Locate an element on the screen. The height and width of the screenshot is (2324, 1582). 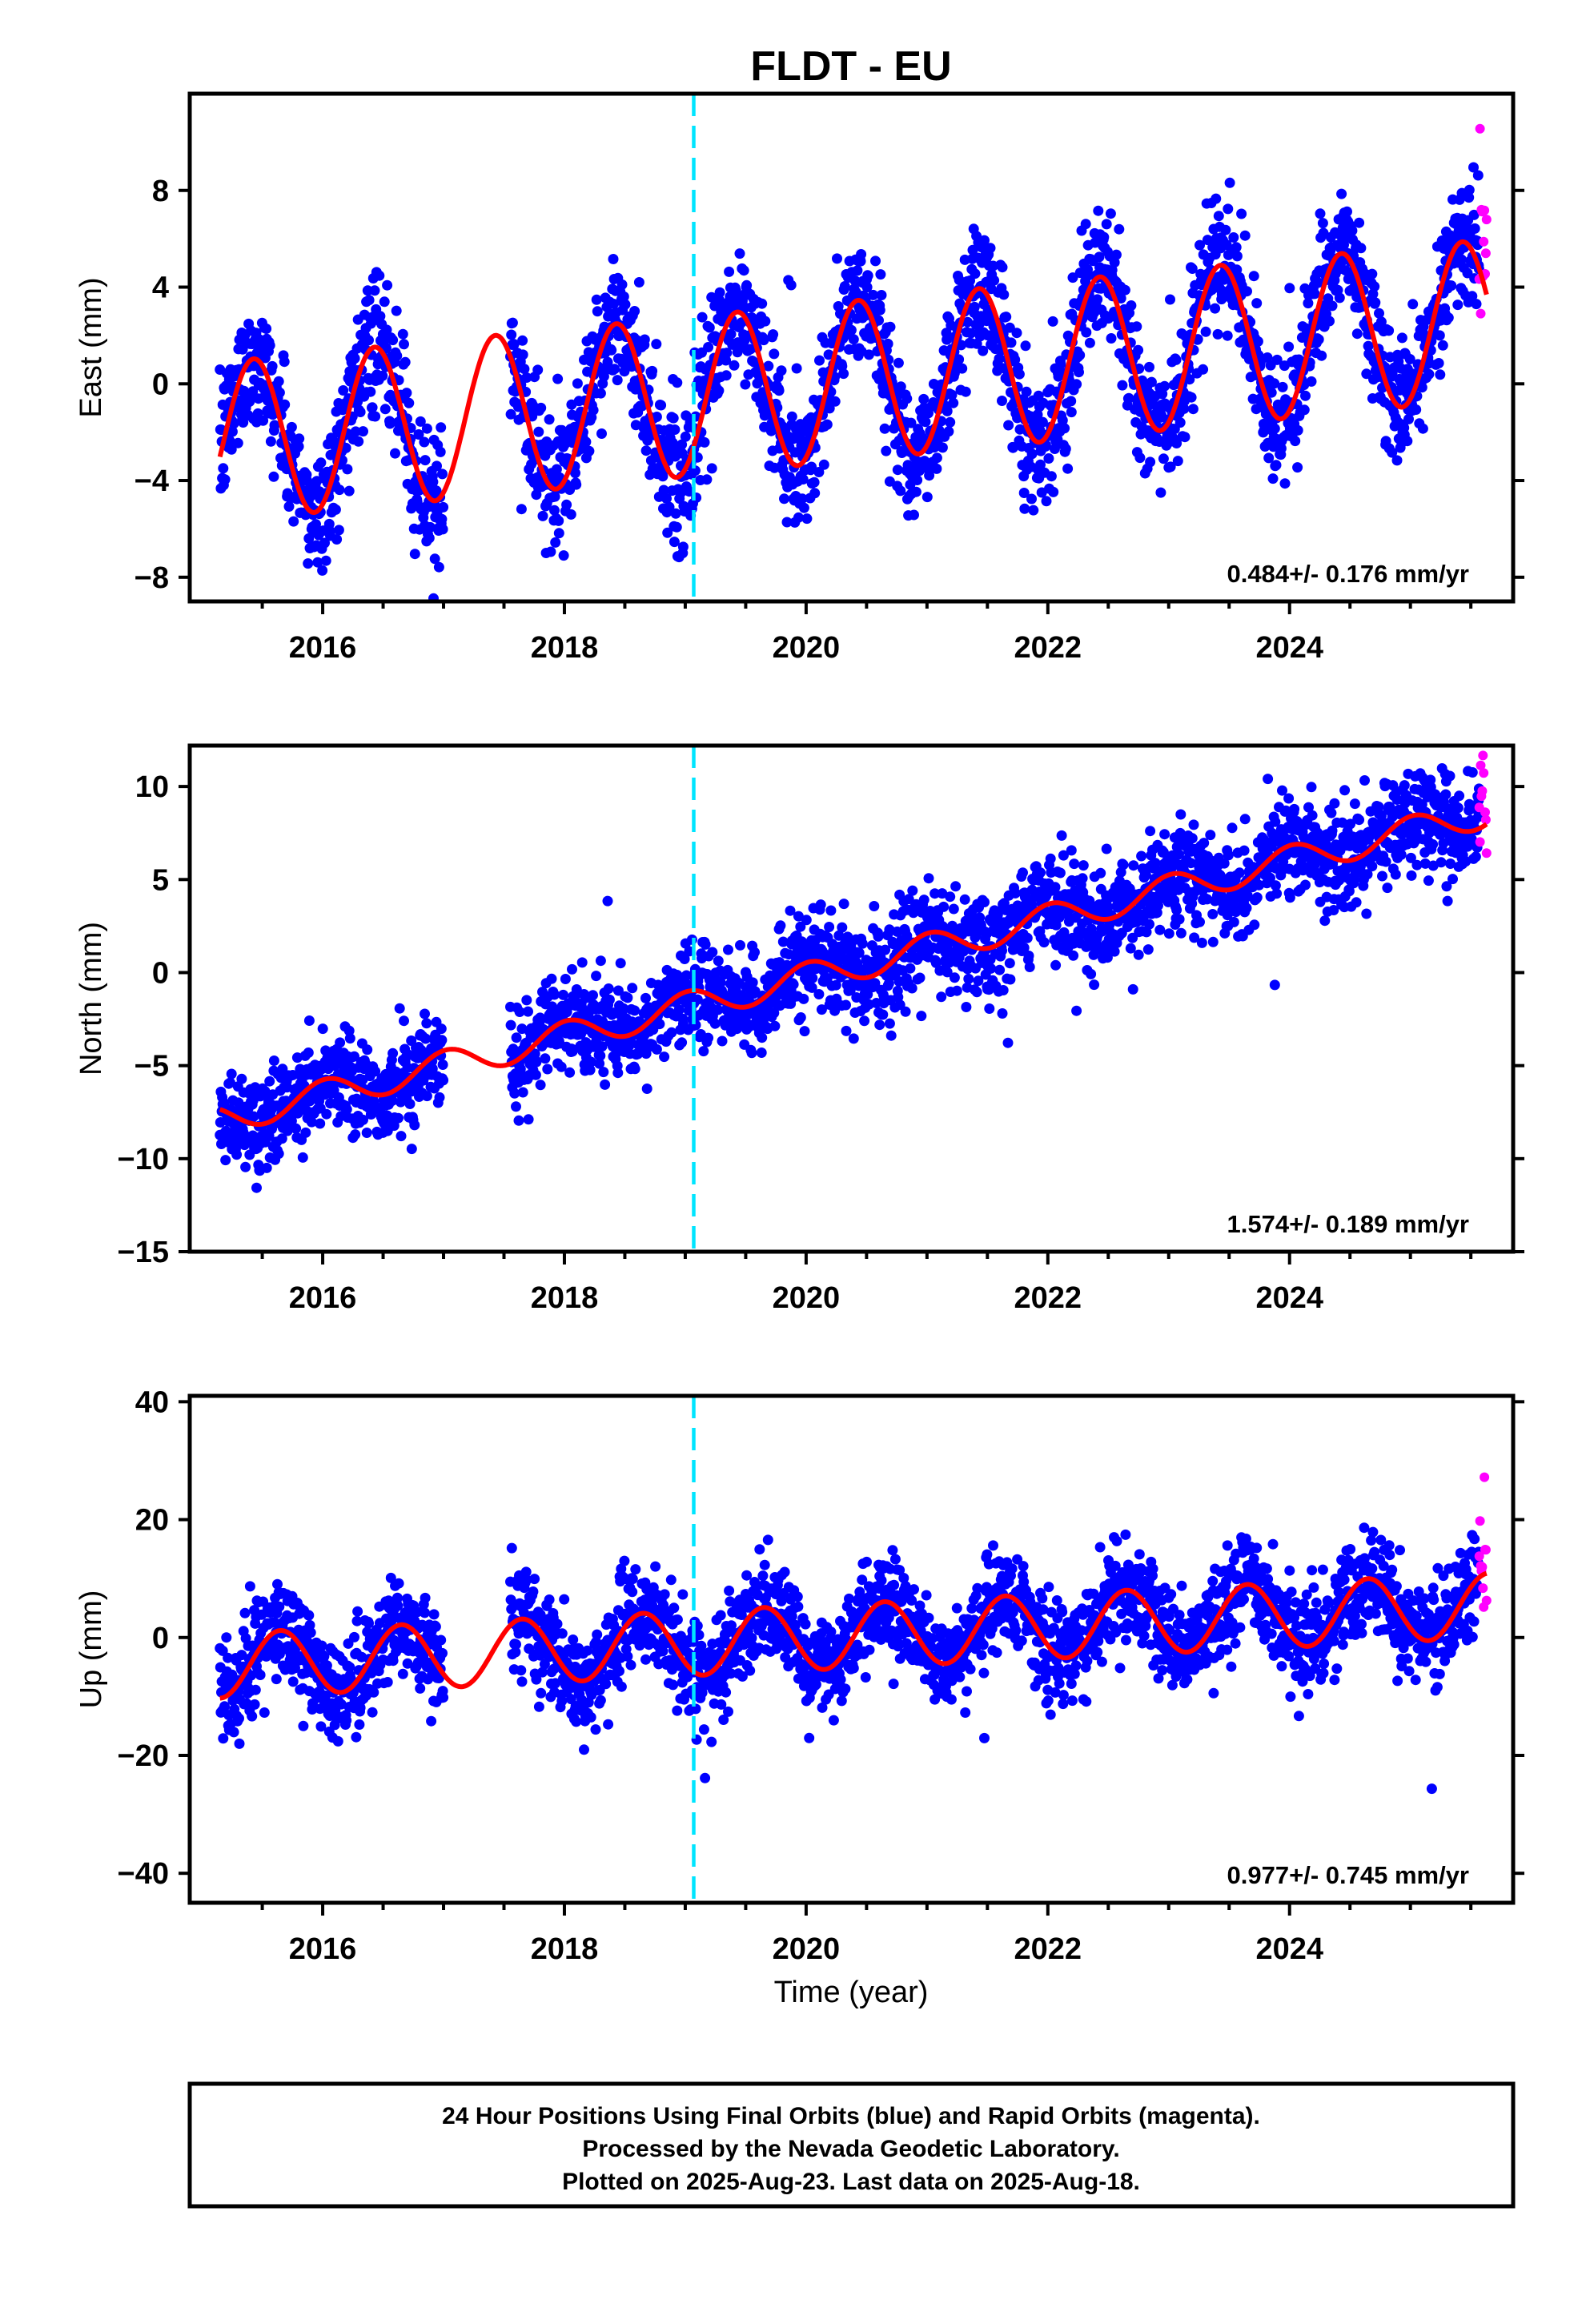
east-rapid-point is located at coordinates (1480, 128).